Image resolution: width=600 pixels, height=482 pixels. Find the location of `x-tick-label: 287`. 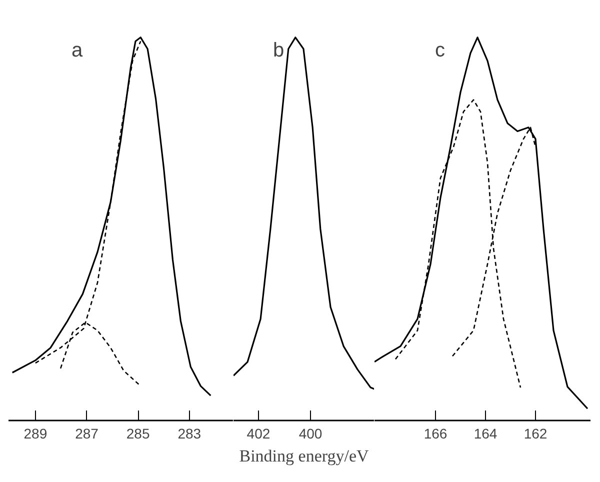

x-tick-label: 287 is located at coordinates (87, 434).